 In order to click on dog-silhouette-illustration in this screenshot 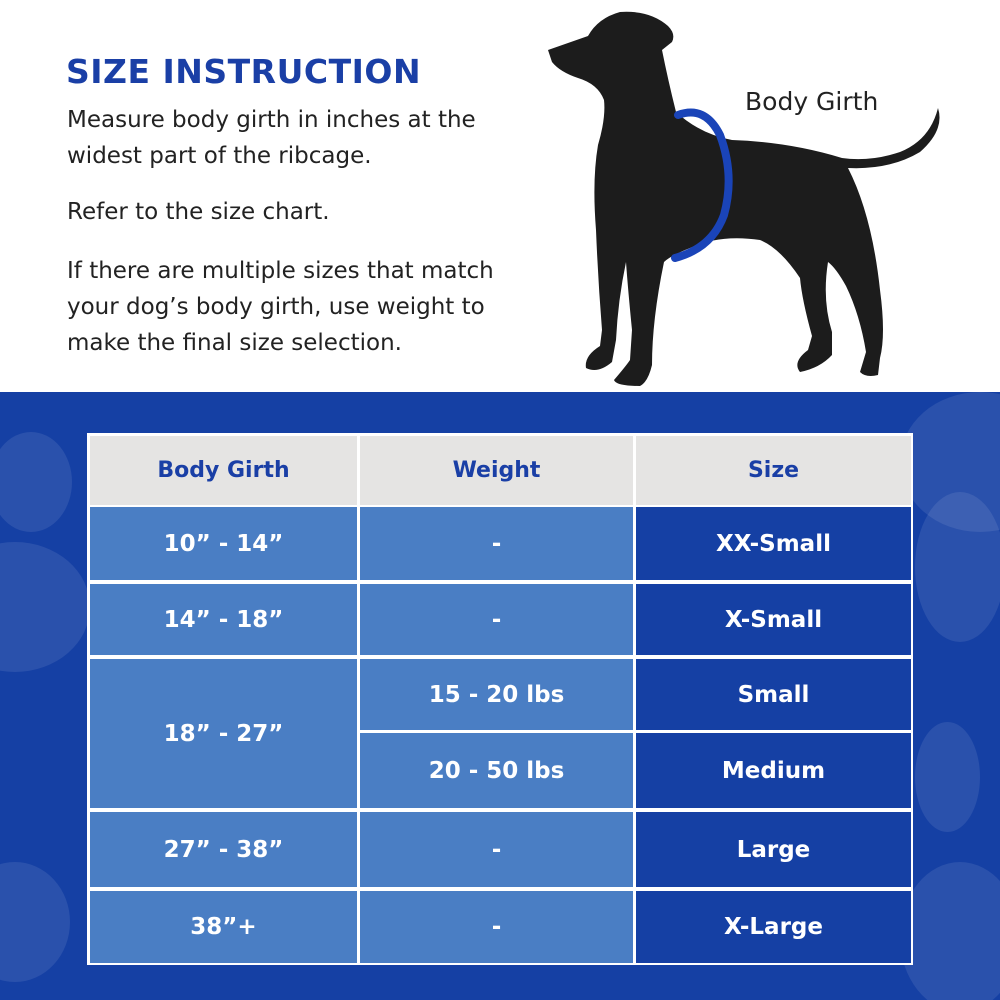, I will do `click(744, 199)`.